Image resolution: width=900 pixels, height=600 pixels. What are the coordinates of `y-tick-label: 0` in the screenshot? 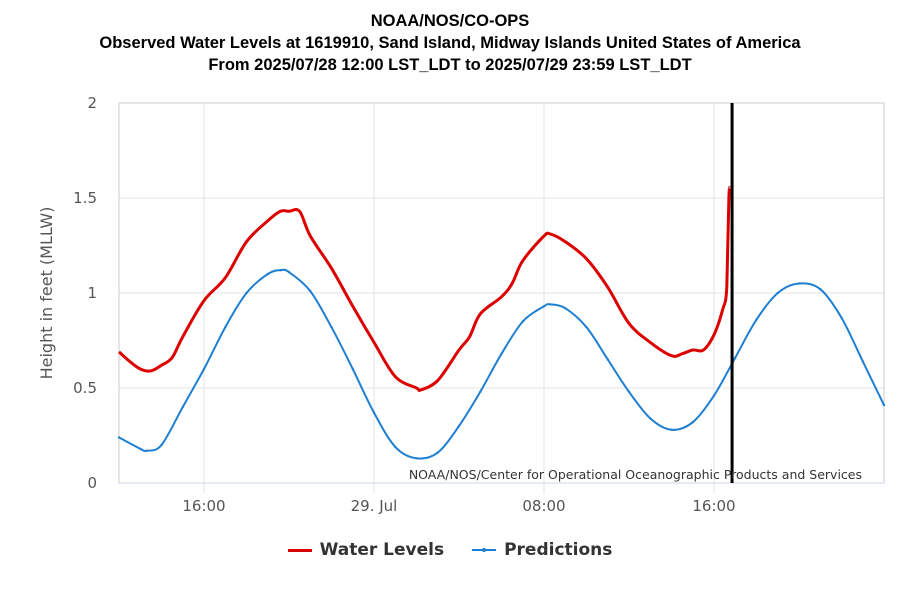 It's located at (92, 483).